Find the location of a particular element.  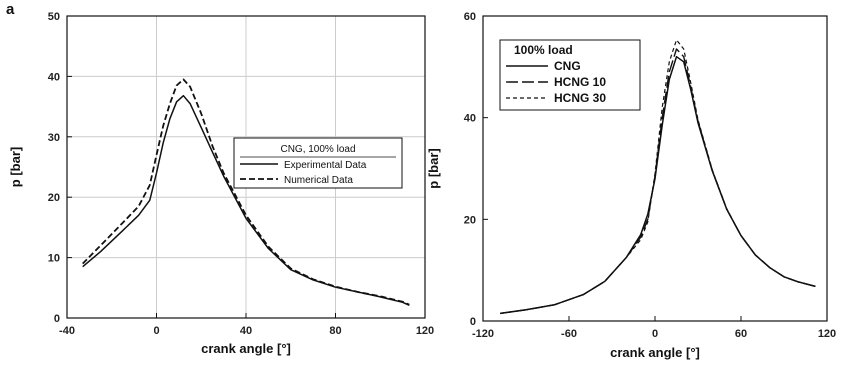

x-tick-label: -60 is located at coordinates (569, 334).